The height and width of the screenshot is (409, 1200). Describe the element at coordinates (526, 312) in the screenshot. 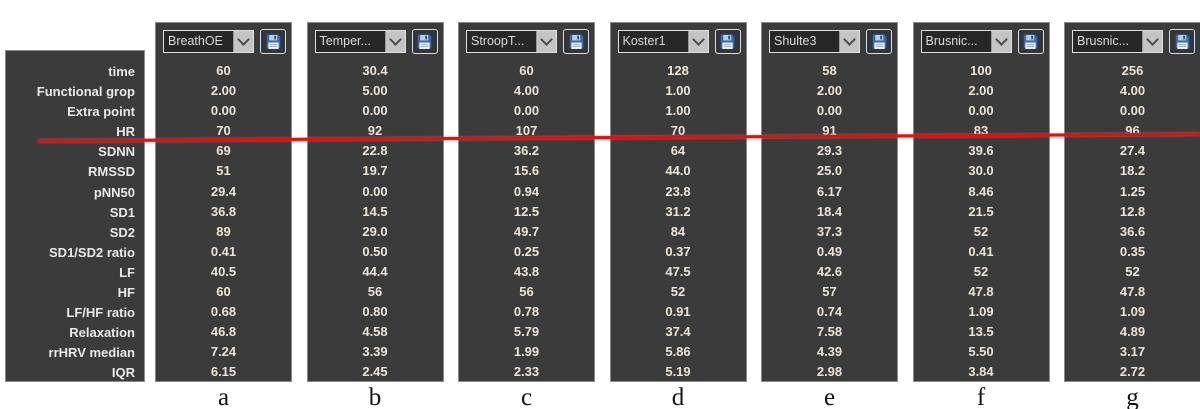

I see `metric-value: 0.78` at that location.